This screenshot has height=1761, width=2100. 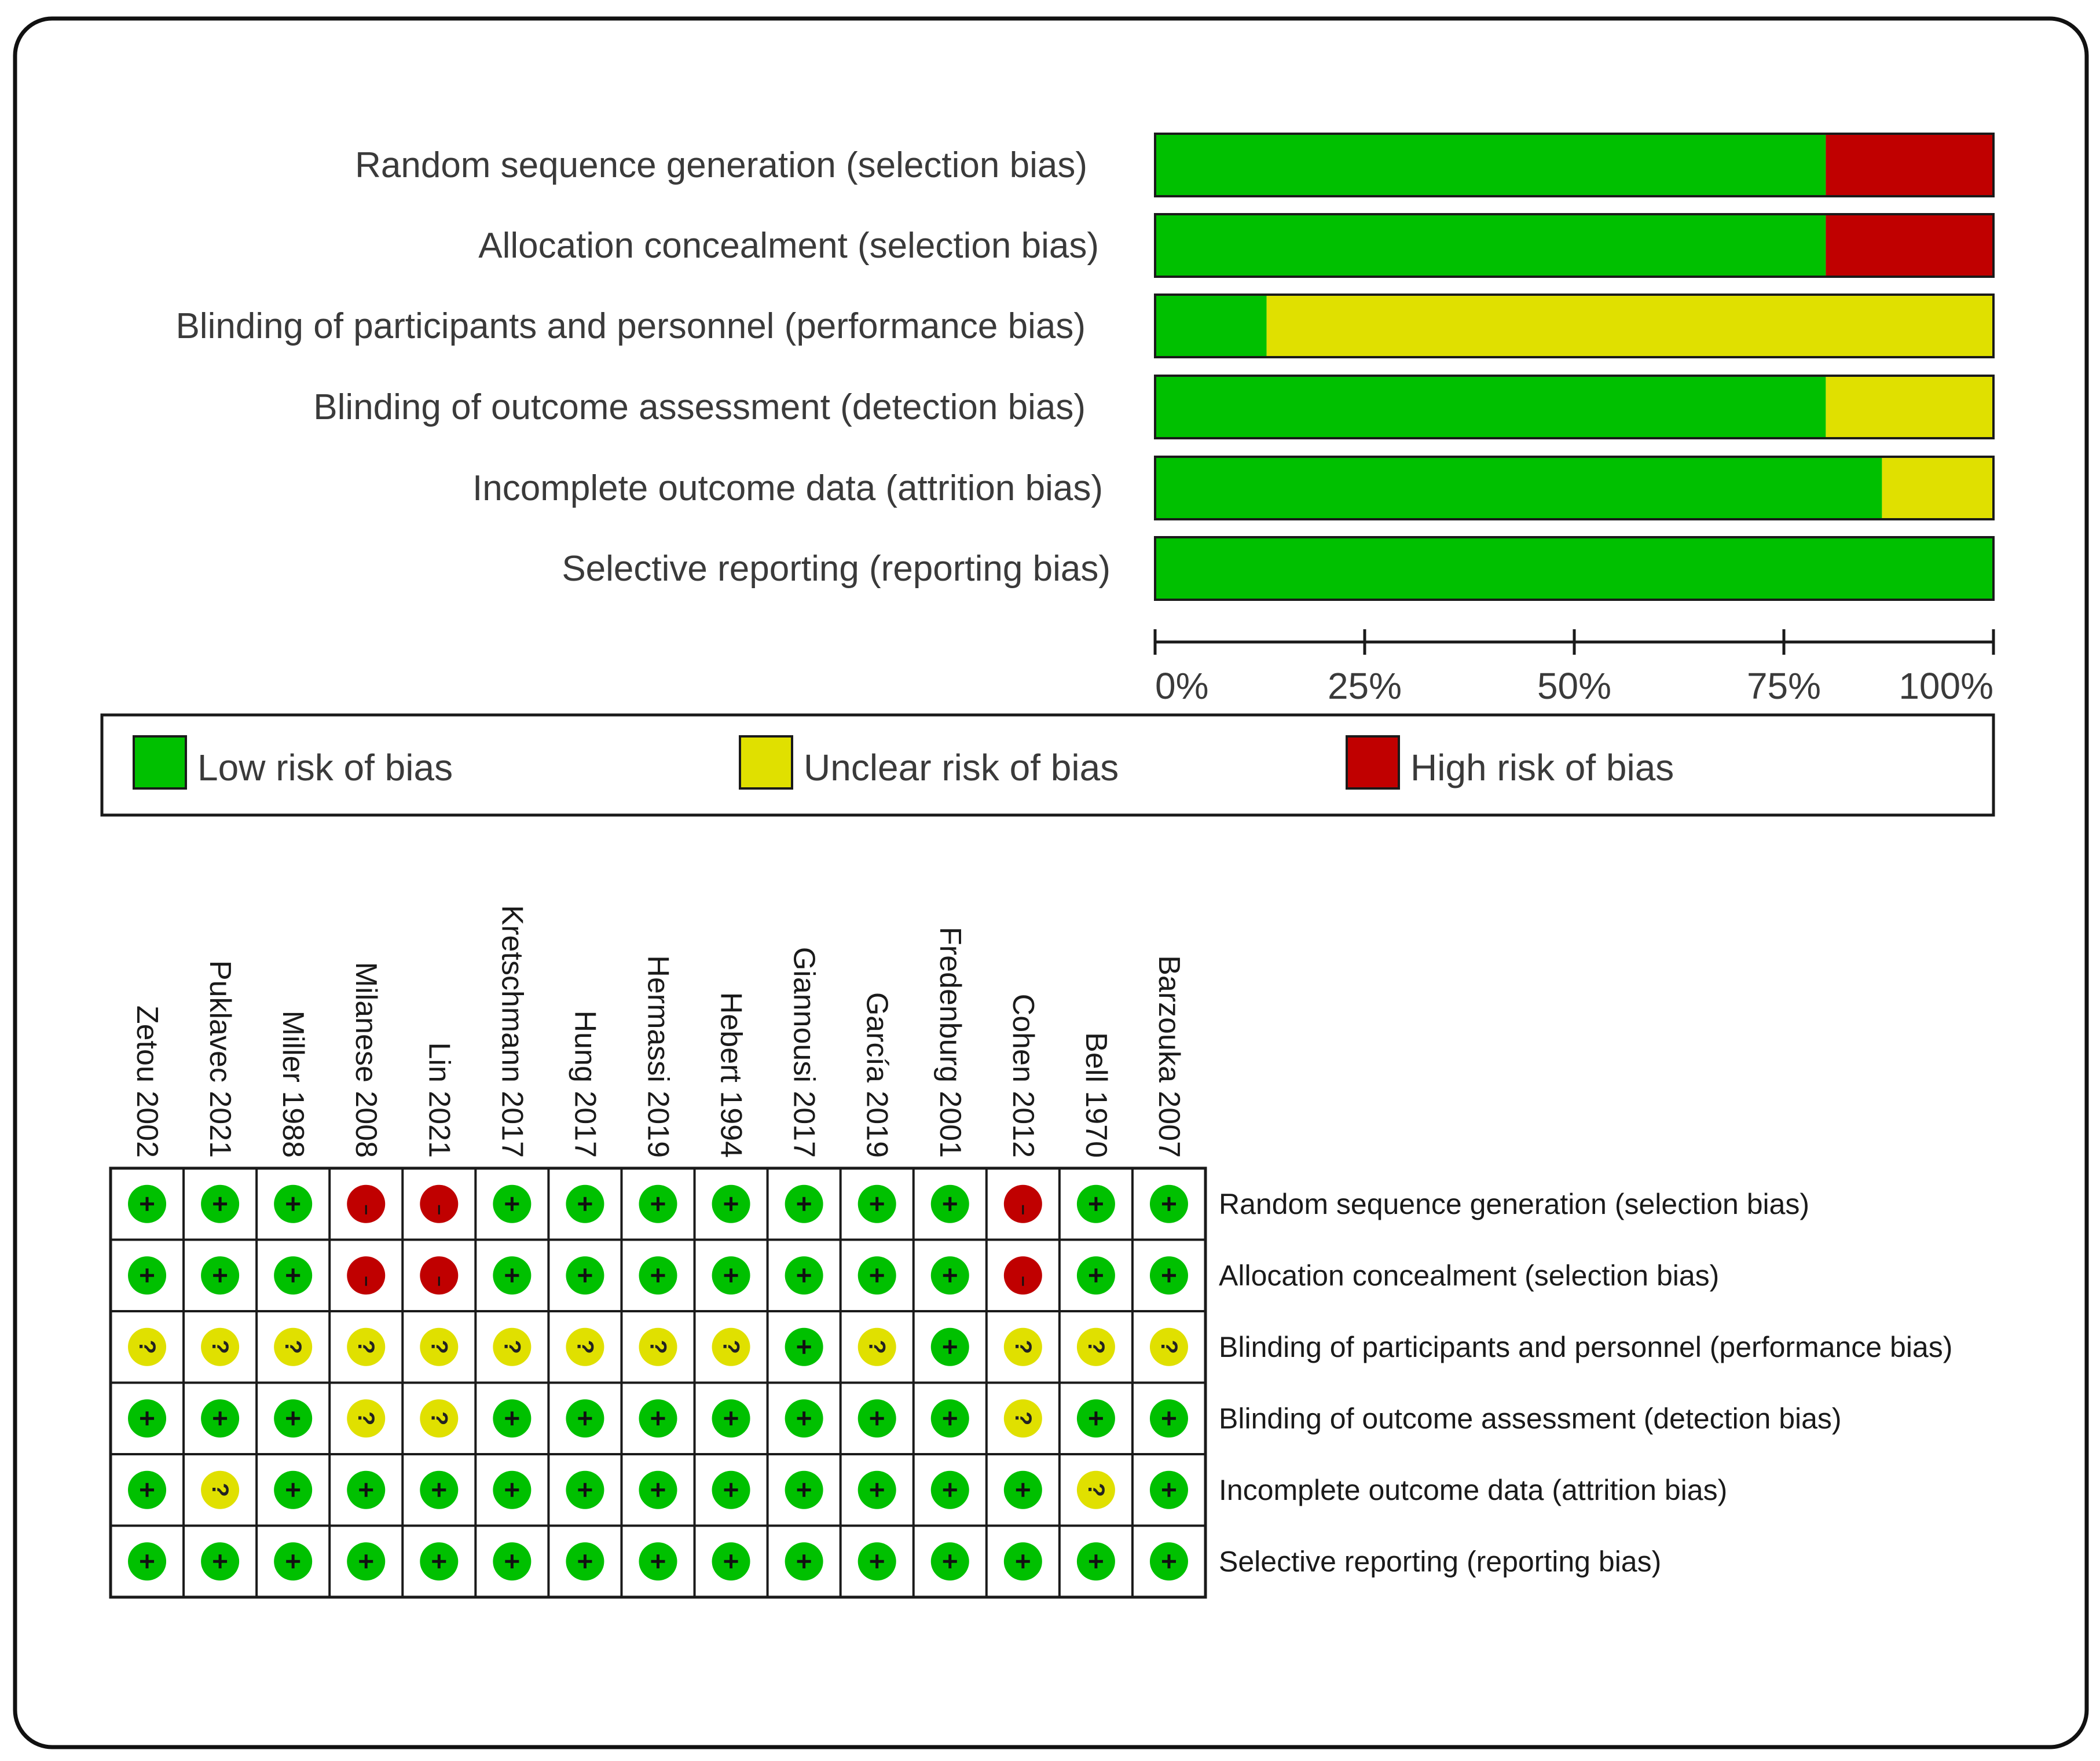 I want to click on rating-low-puklavec-2021-row2, so click(x=220, y=1275).